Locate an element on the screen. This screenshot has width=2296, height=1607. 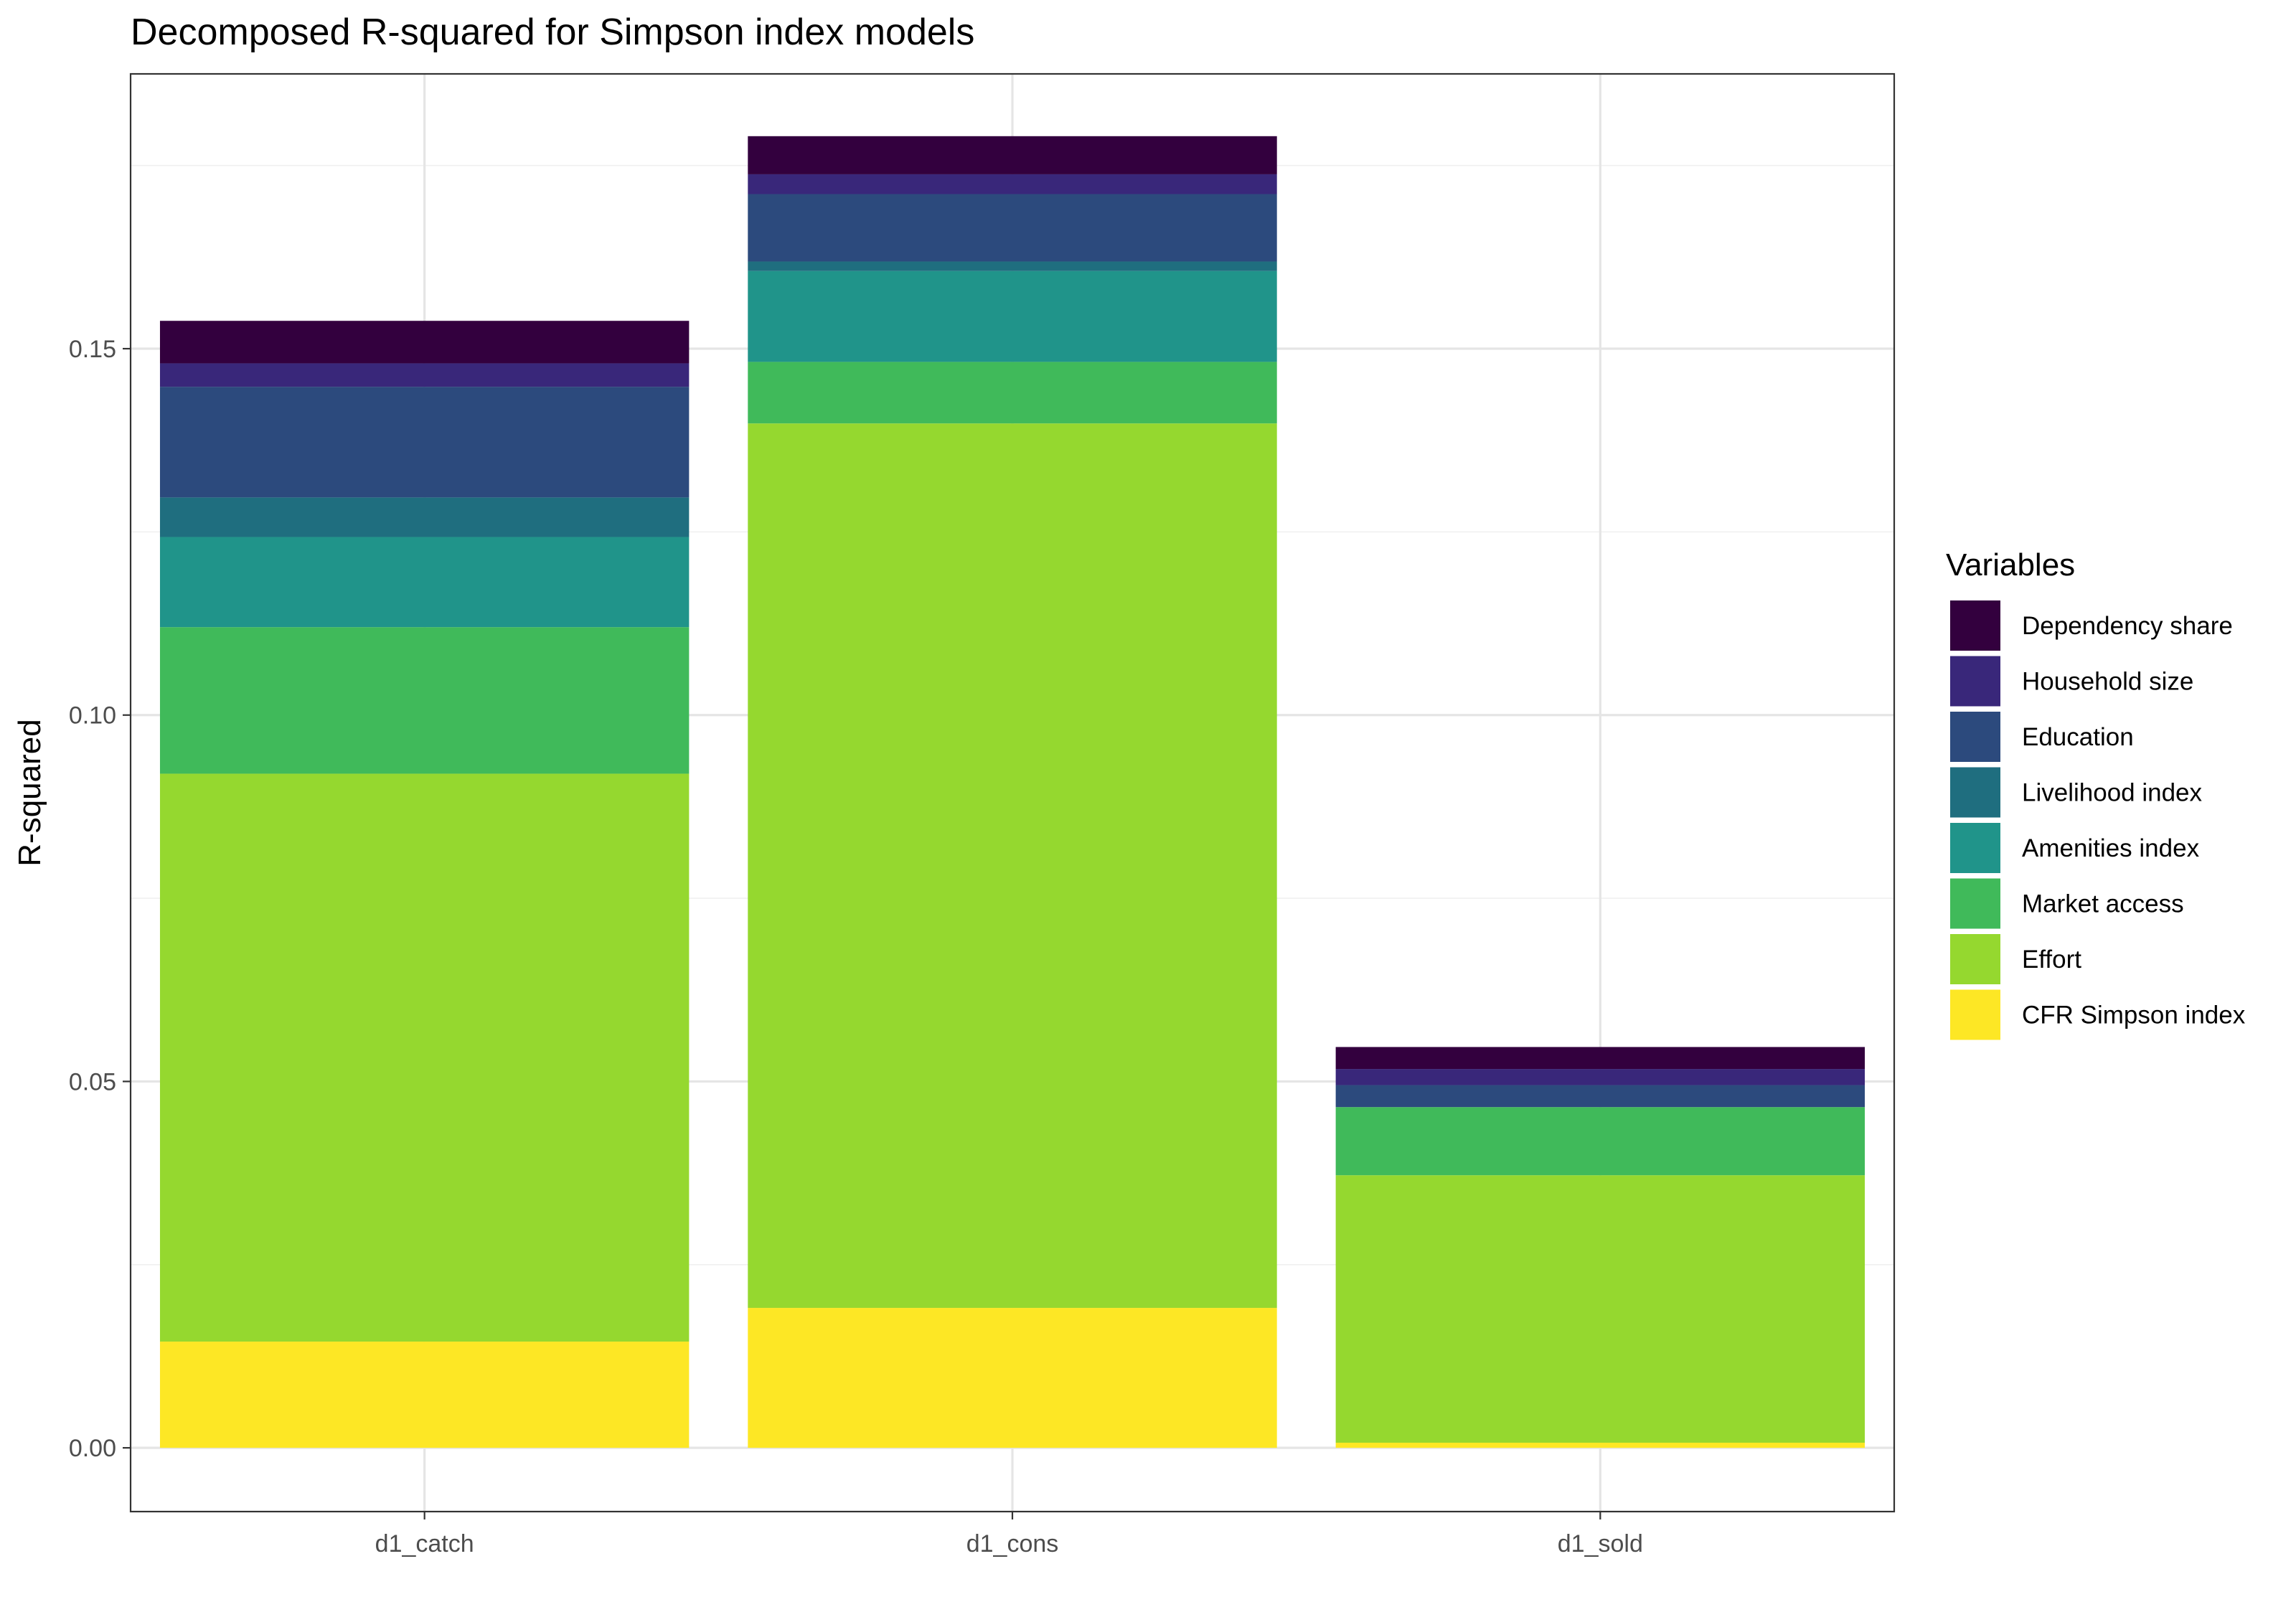
legend-title: Variables is located at coordinates (2011, 565).